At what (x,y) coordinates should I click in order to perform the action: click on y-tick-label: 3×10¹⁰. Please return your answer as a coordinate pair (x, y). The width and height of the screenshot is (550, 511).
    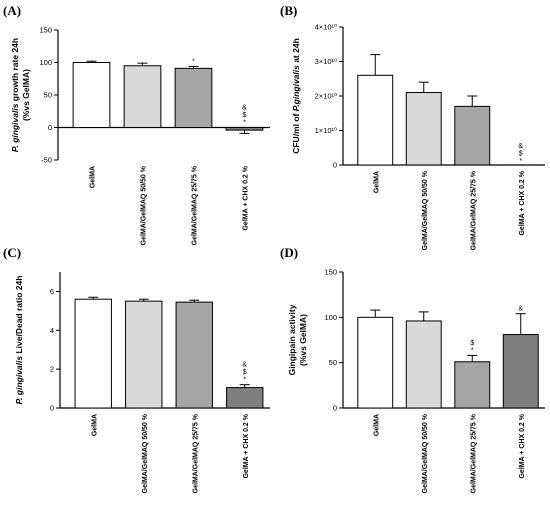
    Looking at the image, I should click on (326, 61).